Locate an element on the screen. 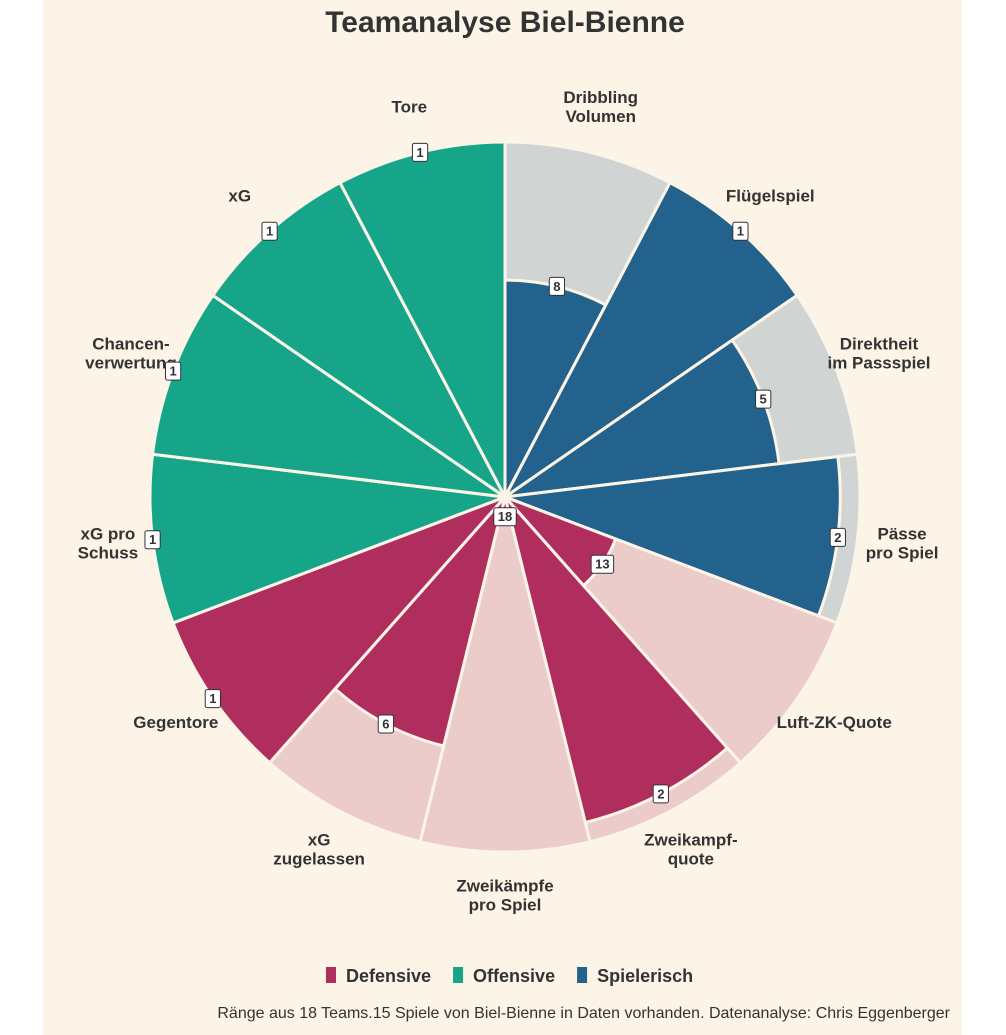 The width and height of the screenshot is (1006, 1035). value-label: 6 is located at coordinates (385, 723).